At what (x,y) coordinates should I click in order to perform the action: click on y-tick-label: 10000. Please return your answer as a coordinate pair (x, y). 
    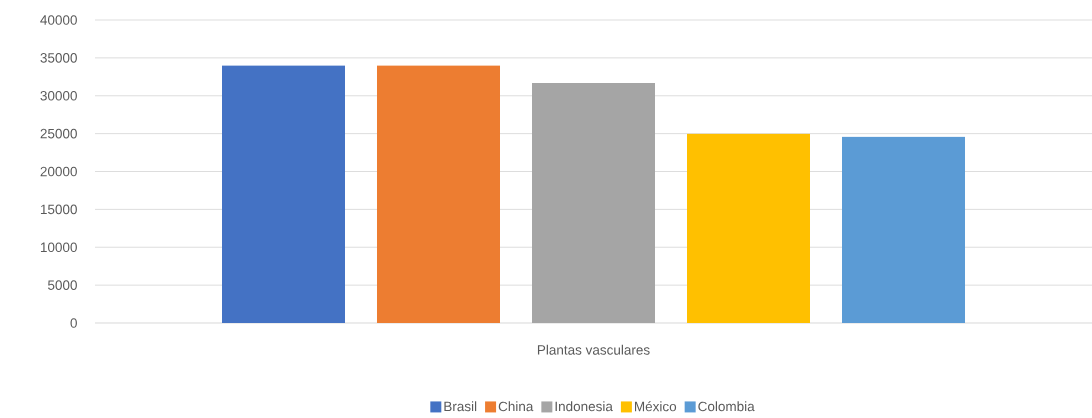
    Looking at the image, I should click on (58, 247).